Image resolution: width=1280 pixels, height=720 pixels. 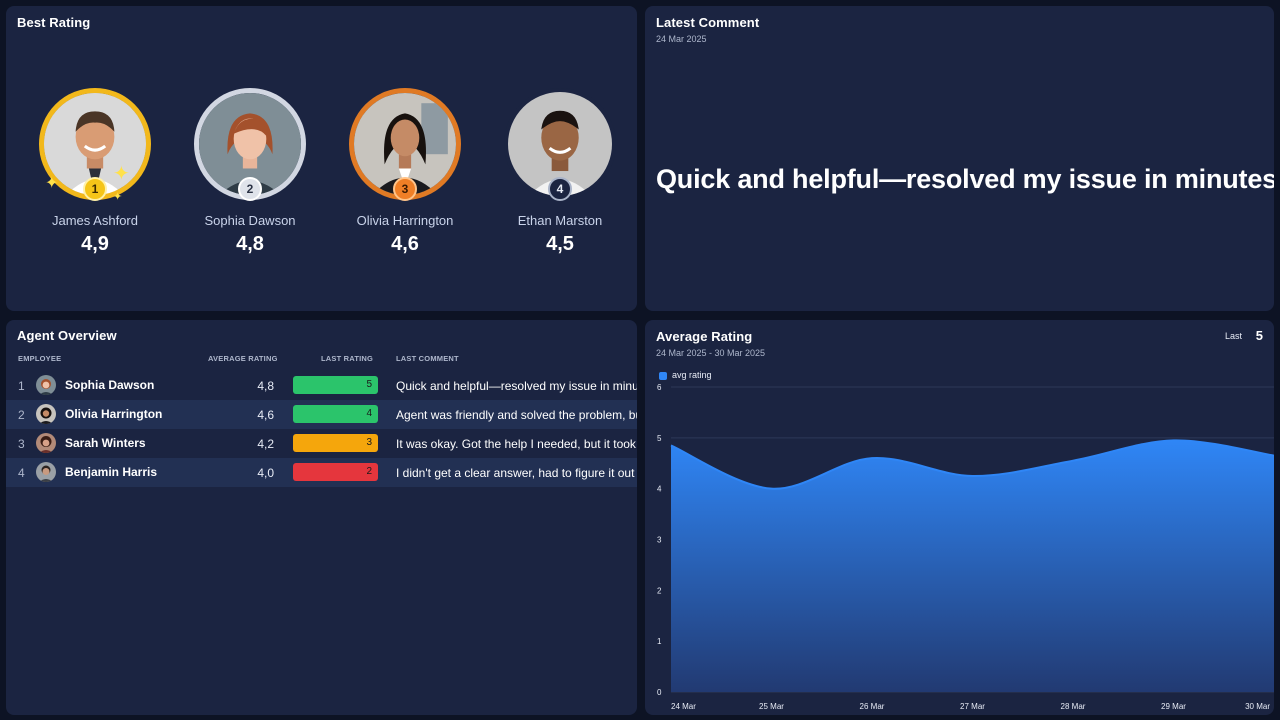 What do you see at coordinates (21, 386) in the screenshot?
I see `row-index: 1` at bounding box center [21, 386].